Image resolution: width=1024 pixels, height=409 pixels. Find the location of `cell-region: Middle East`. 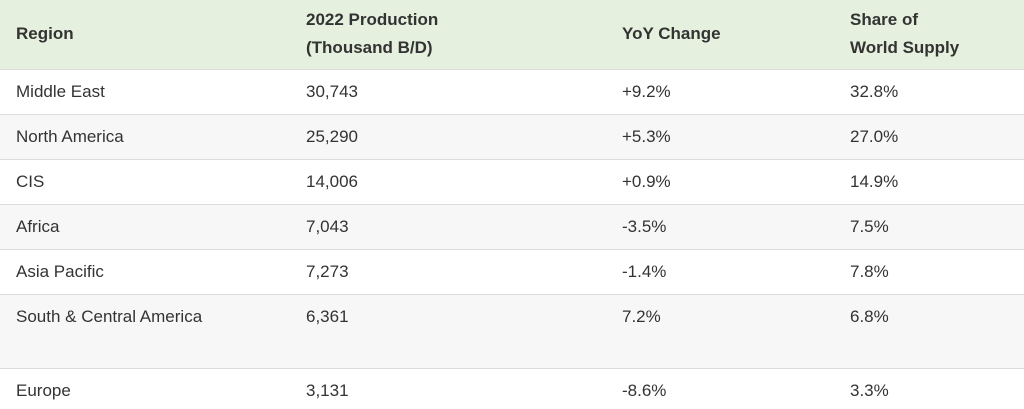

cell-region: Middle East is located at coordinates (60, 91).